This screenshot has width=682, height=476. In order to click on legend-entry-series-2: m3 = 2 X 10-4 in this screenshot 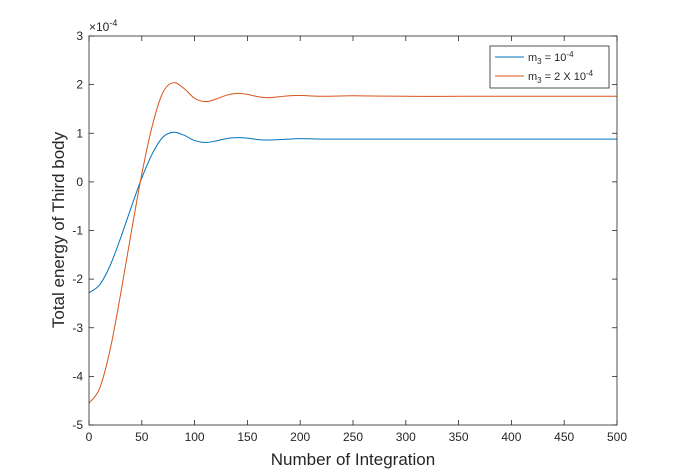, I will do `click(561, 77)`.